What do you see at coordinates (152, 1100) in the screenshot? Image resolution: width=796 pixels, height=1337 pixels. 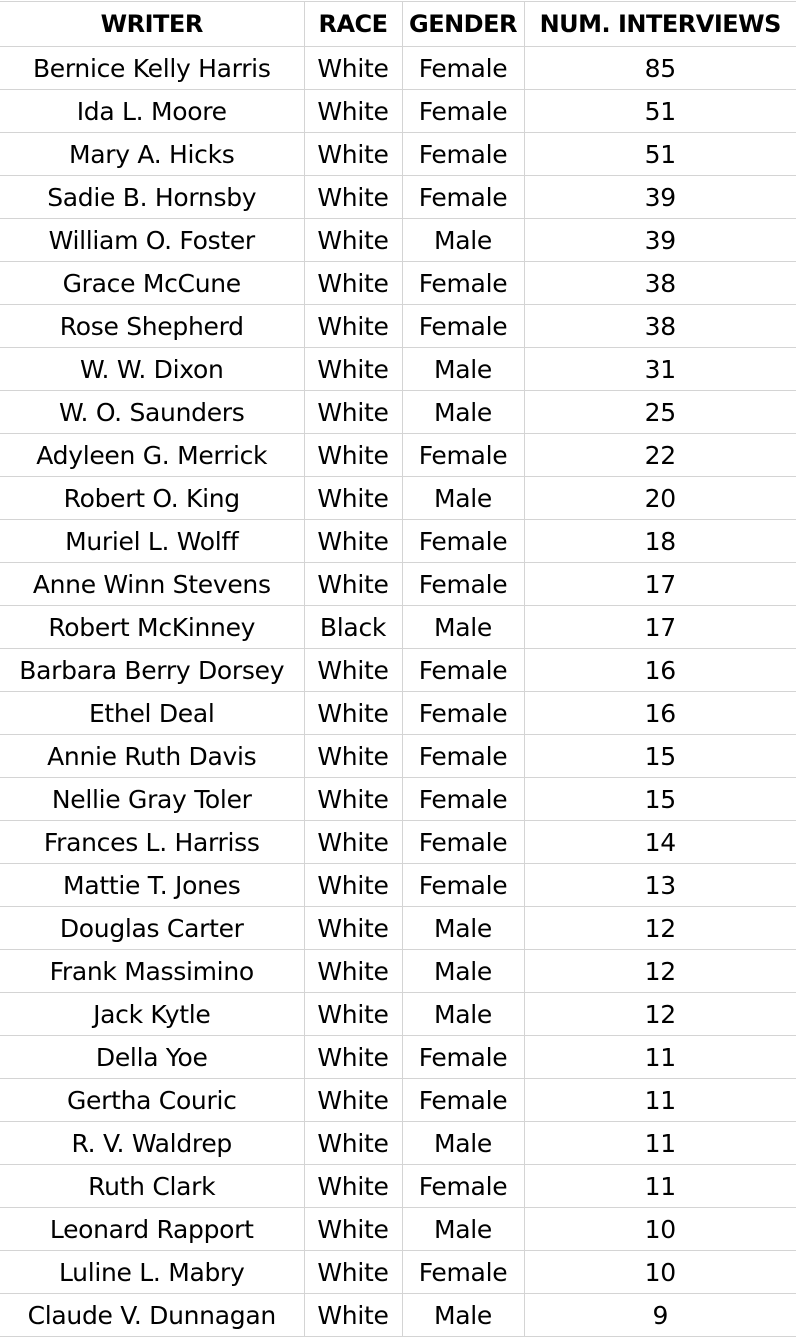 I see `cell-writer: Gertha Couric` at bounding box center [152, 1100].